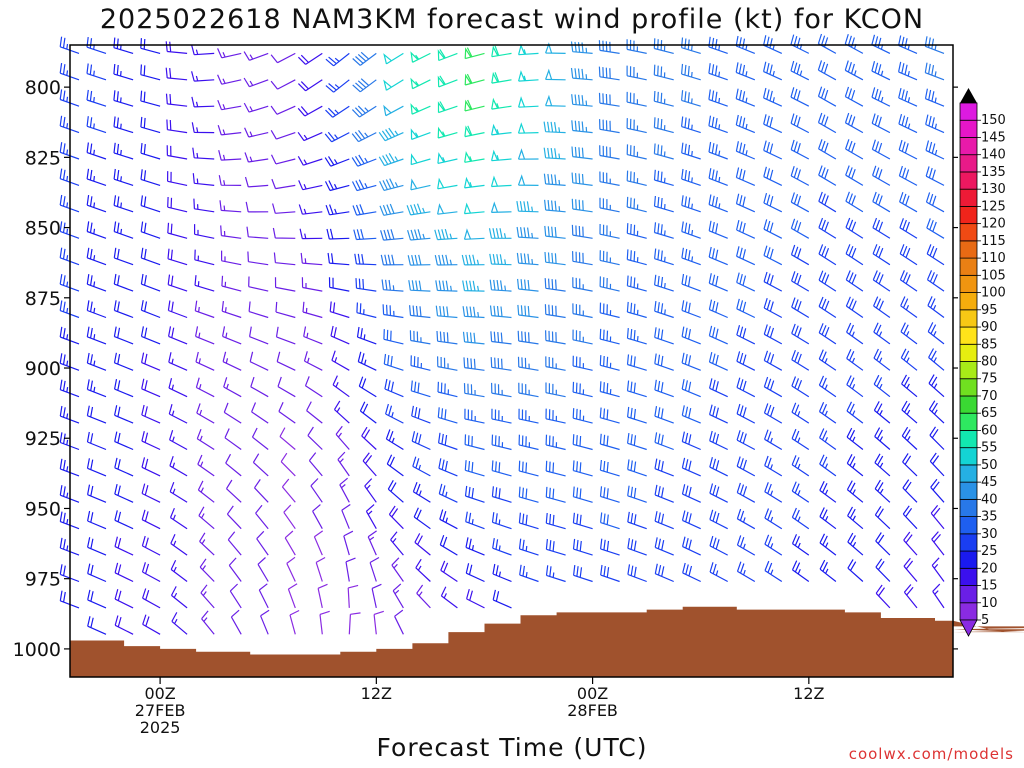 The height and width of the screenshot is (768, 1024). Describe the element at coordinates (989, 586) in the screenshot. I see `colorbar-label: 15` at that location.